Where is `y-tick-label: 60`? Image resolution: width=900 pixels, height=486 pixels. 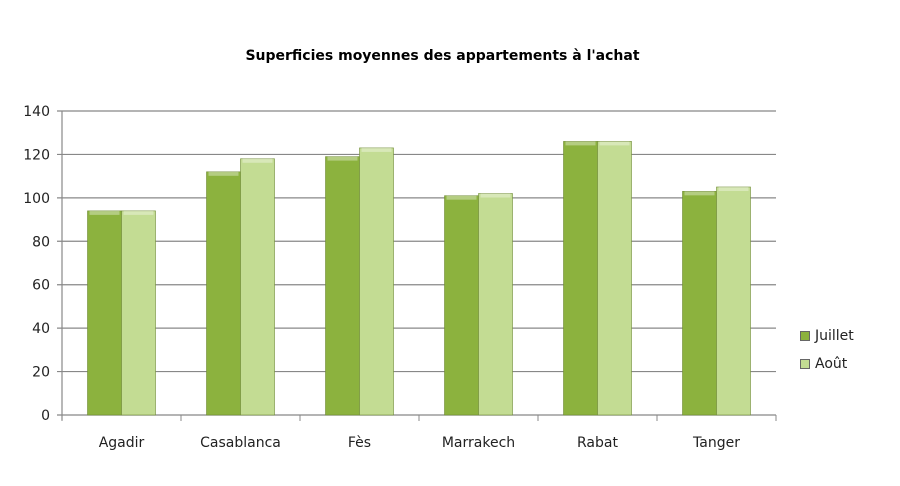
y-tick-label: 60 is located at coordinates (41, 286).